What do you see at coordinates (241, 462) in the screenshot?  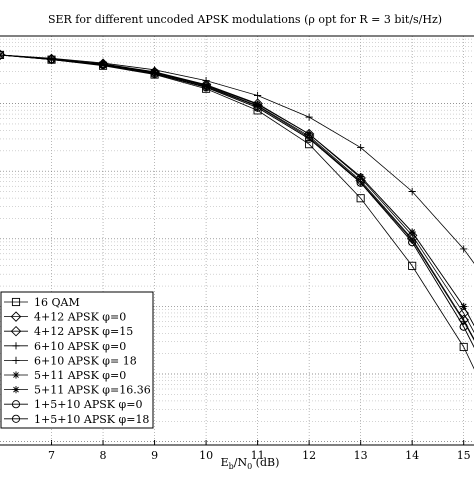 I see `x-axis-label-mid: /N` at bounding box center [241, 462].